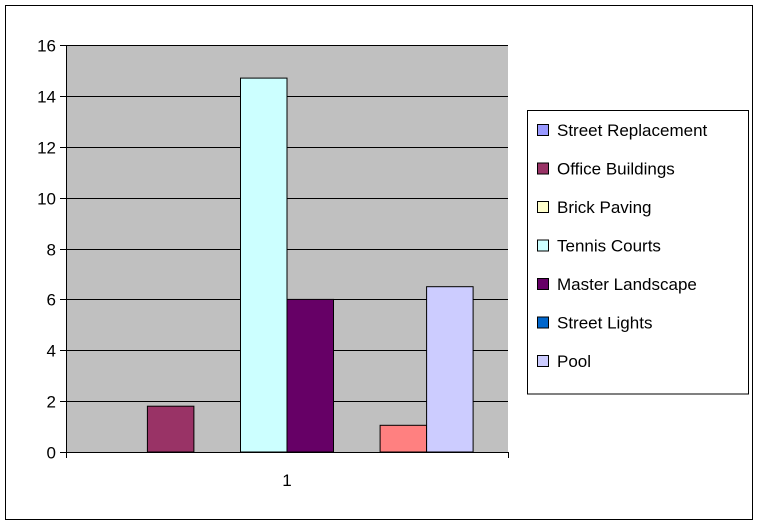  What do you see at coordinates (46, 199) in the screenshot?
I see `y-tick-label: 10` at bounding box center [46, 199].